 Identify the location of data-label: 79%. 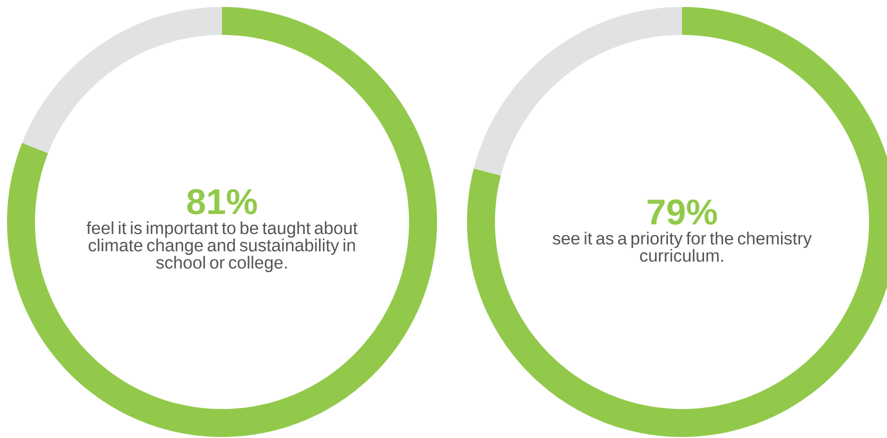
(682, 212).